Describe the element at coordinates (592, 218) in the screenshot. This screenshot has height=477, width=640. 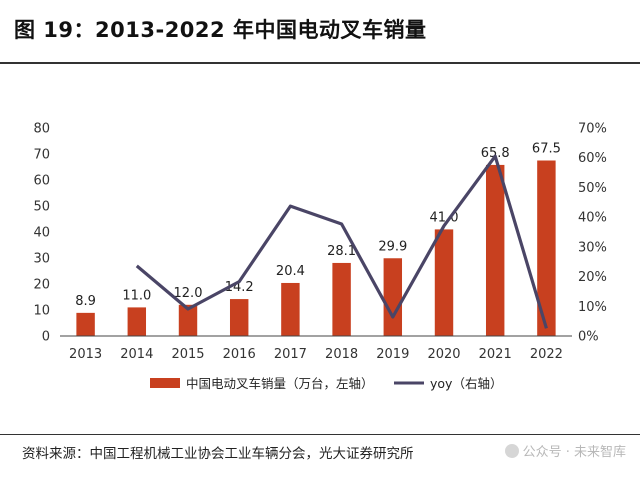
I see `right-tick-label: 40%` at that location.